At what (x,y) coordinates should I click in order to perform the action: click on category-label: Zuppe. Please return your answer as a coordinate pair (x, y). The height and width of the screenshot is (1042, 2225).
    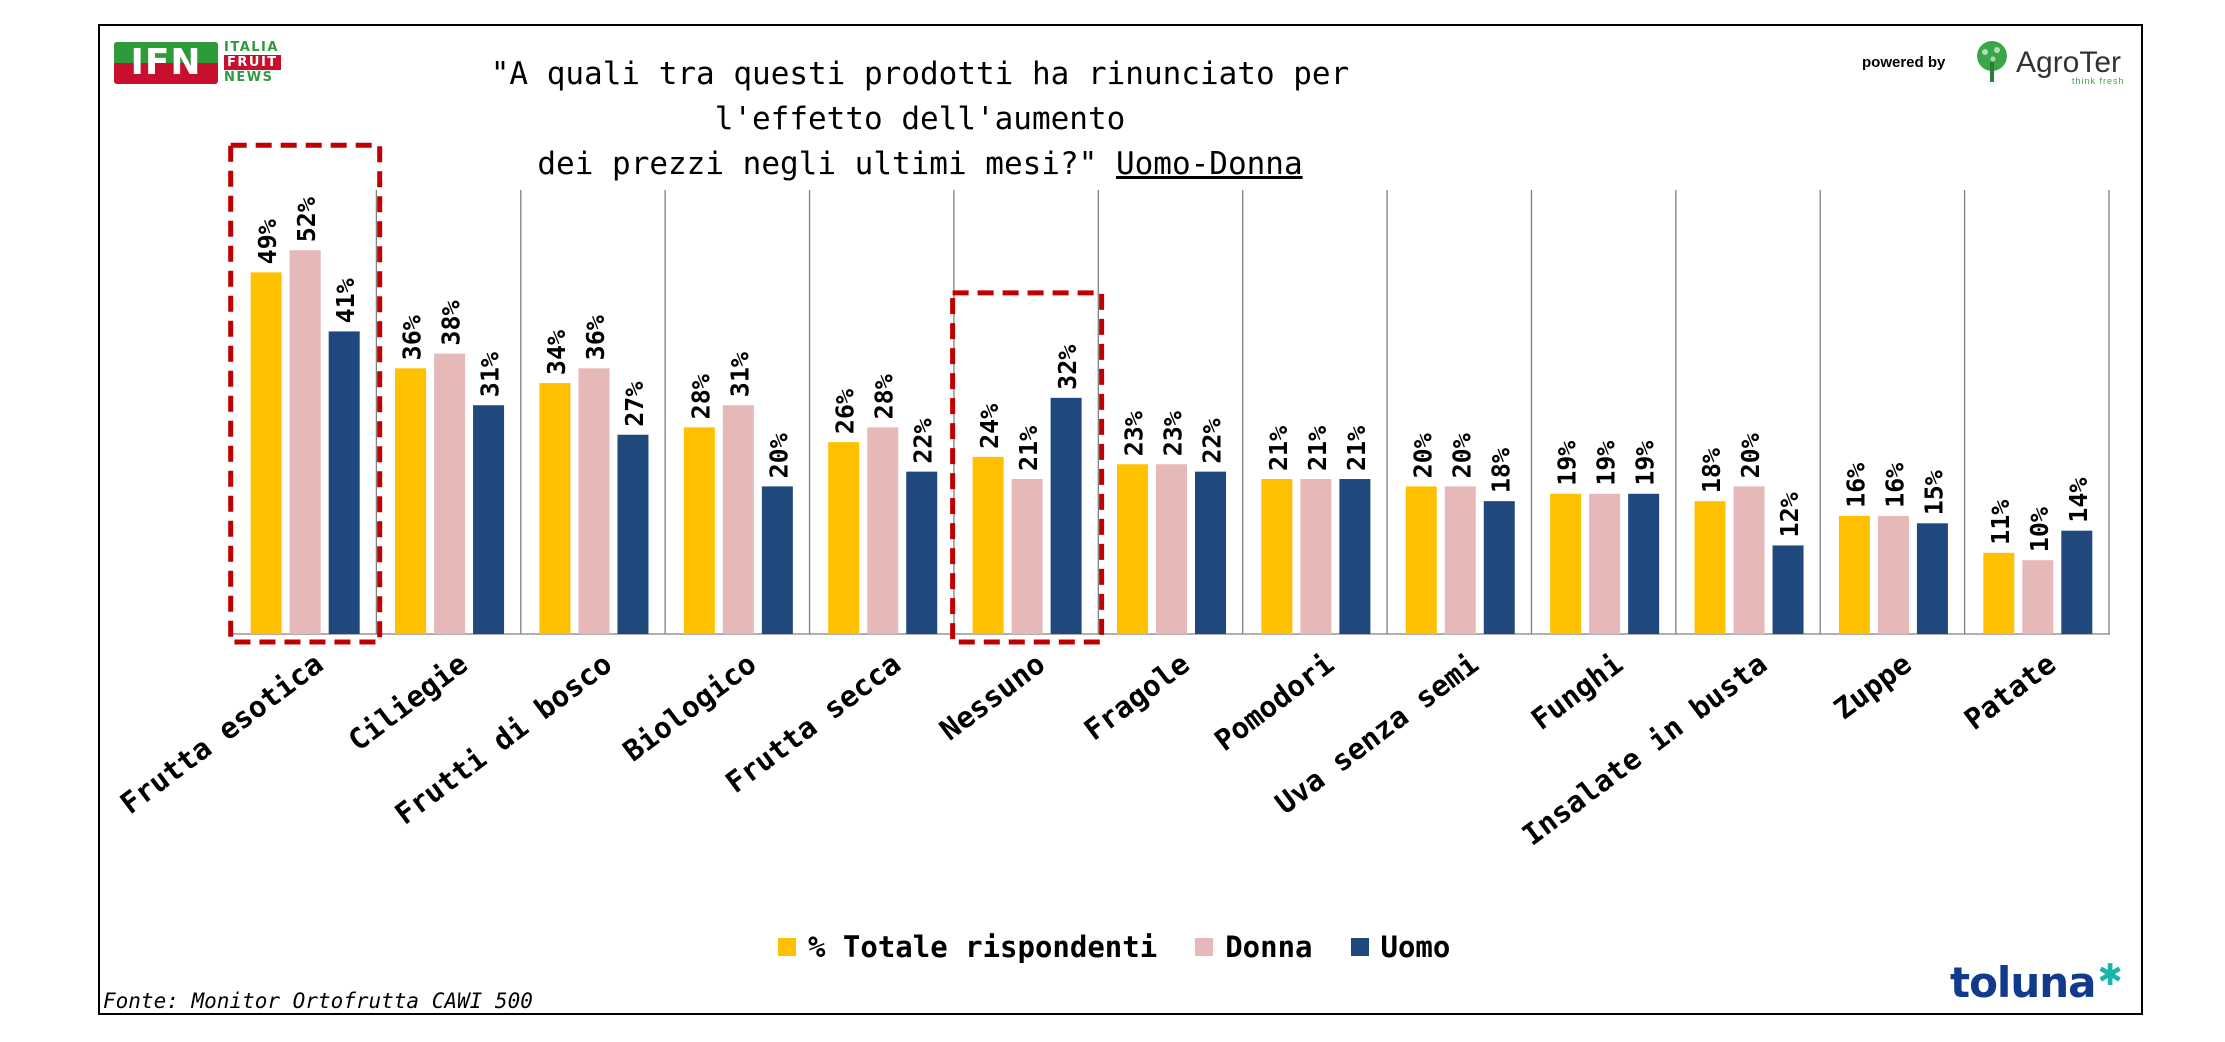
    Looking at the image, I should click on (1872, 686).